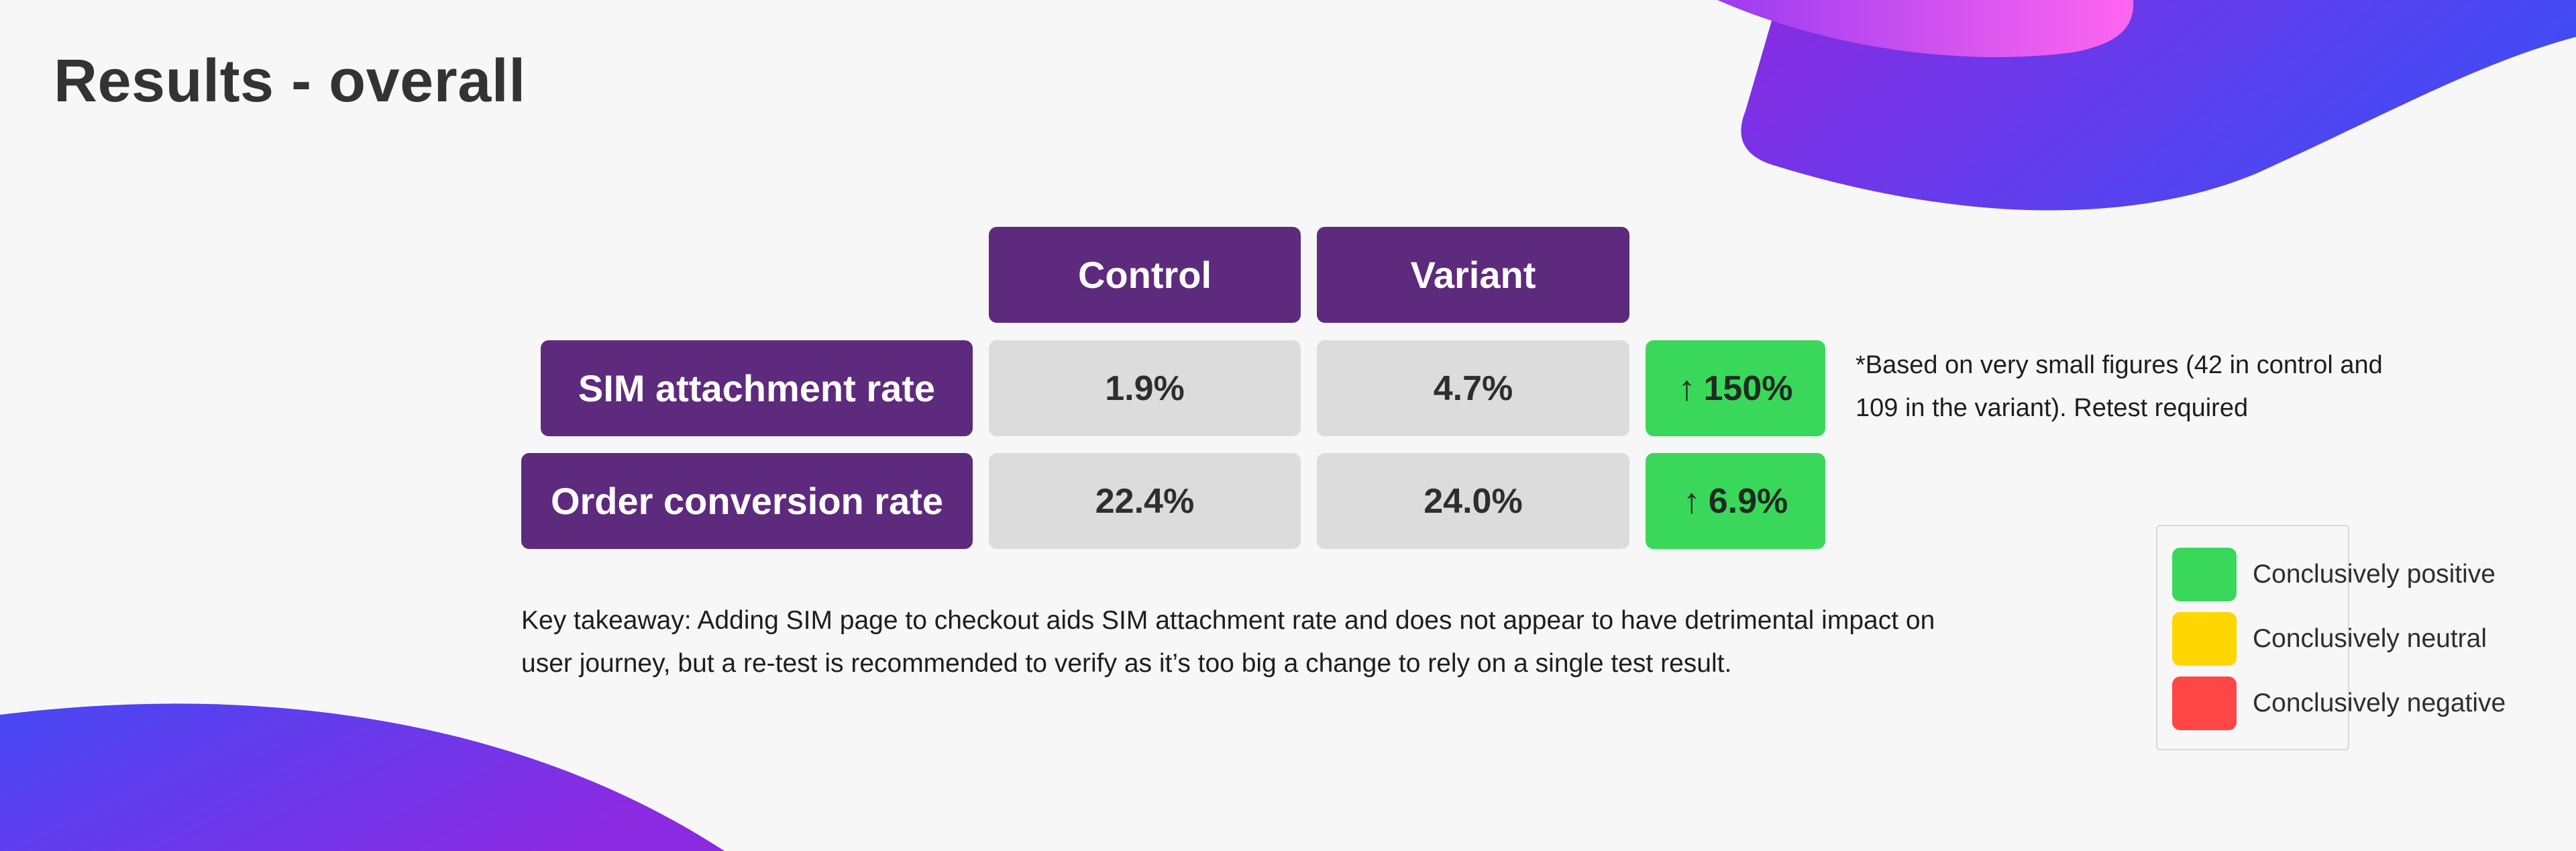 This screenshot has width=2576, height=851. Describe the element at coordinates (290, 81) in the screenshot. I see `page-title: Results - overall` at that location.